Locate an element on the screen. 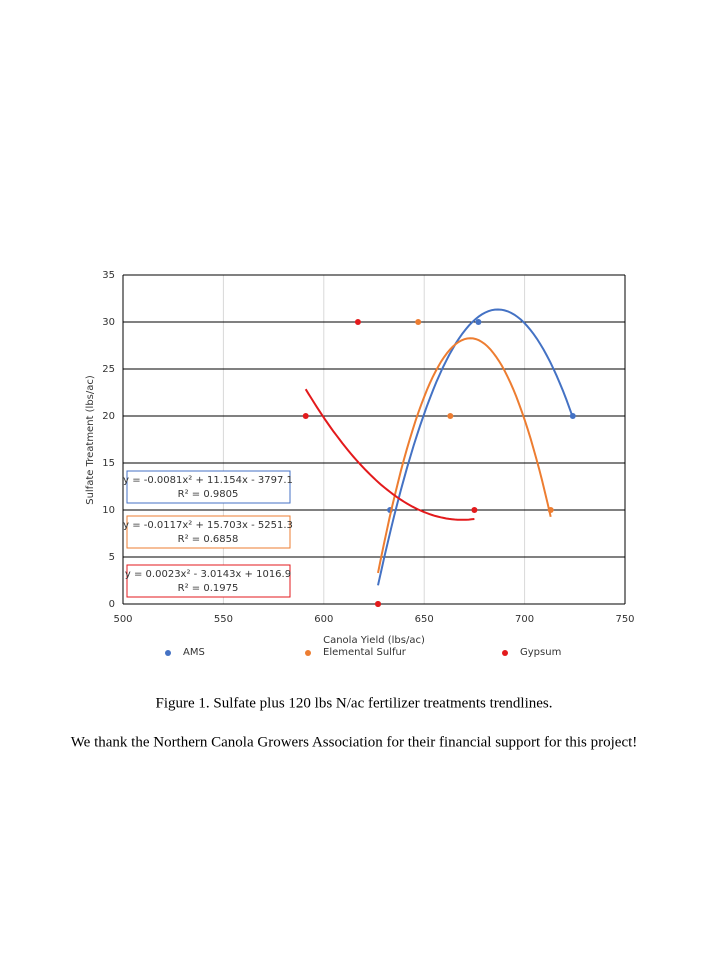 Image resolution: width=720 pixels, height=965 pixels. y-tick-label: 10 is located at coordinates (108, 510).